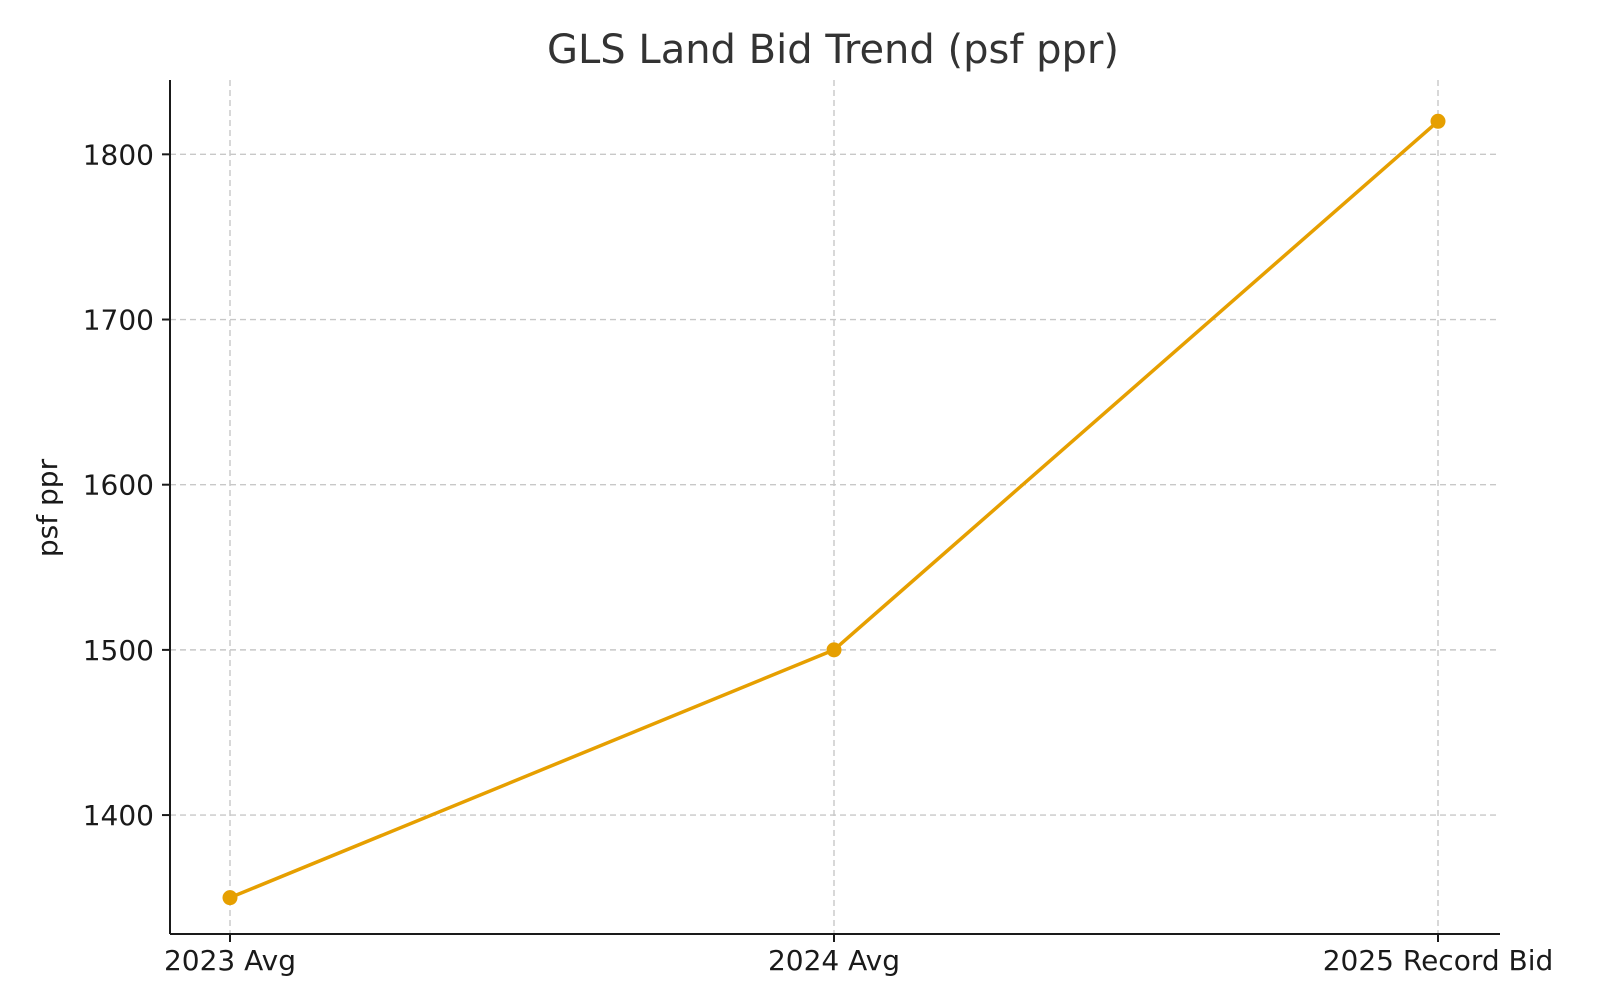  Describe the element at coordinates (118, 154) in the screenshot. I see `y-tick-label: 1800` at that location.